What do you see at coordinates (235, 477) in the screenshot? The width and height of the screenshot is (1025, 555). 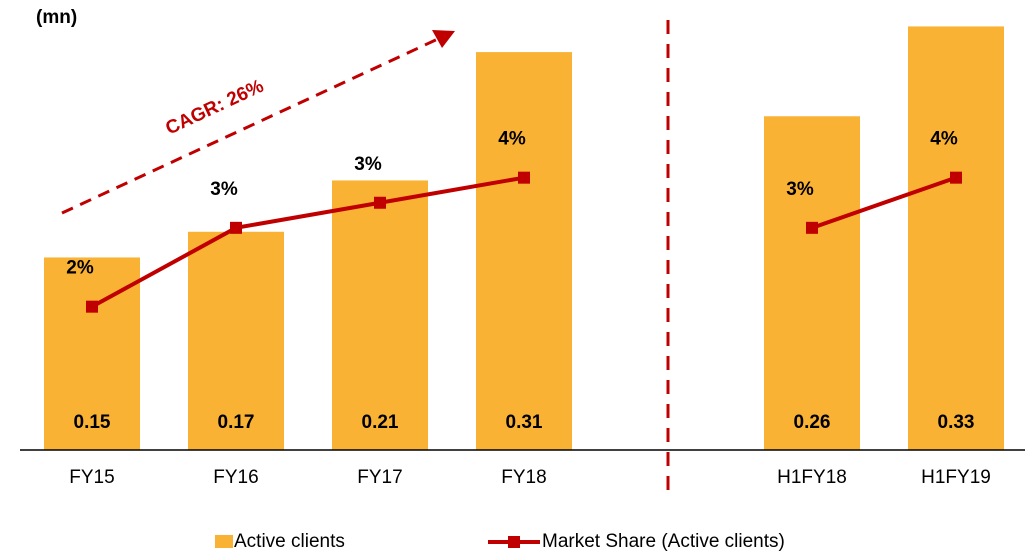 I see `x-tick-label: FY16` at bounding box center [235, 477].